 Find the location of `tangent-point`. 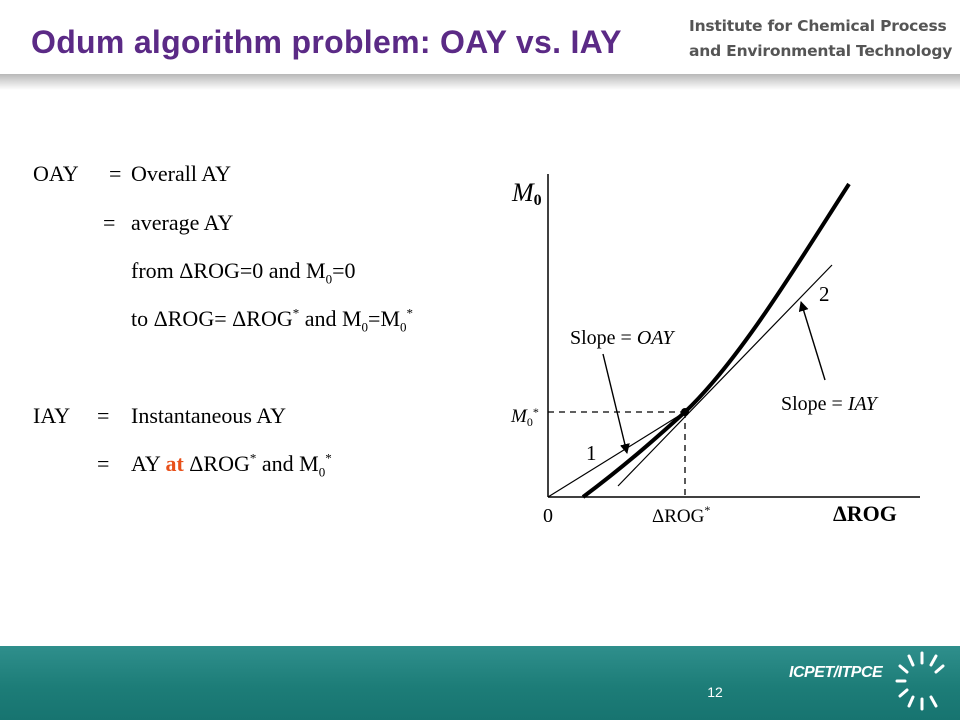

tangent-point is located at coordinates (685, 412).